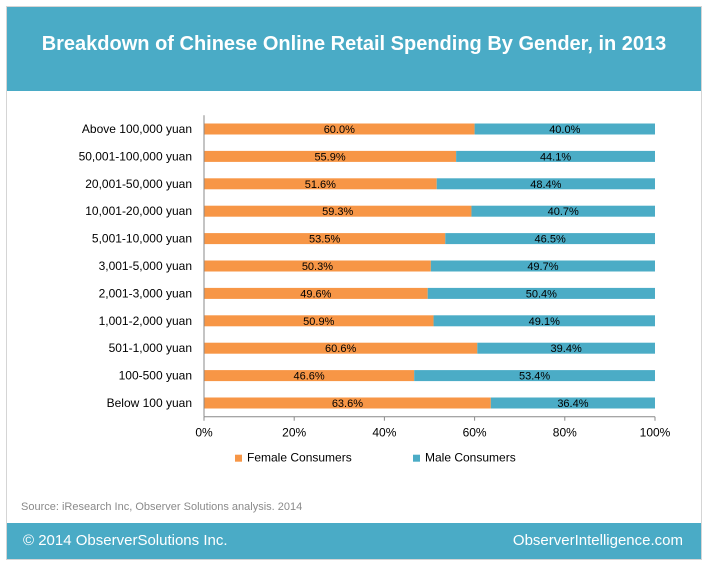 This screenshot has height=568, width=710. I want to click on bar-data-label: 48.4%, so click(545, 185).